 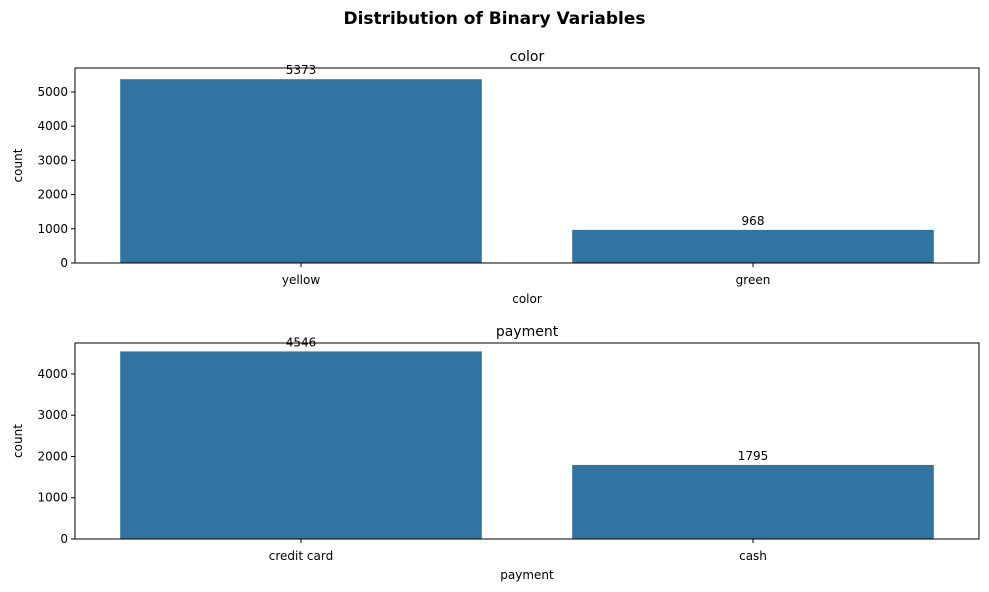 What do you see at coordinates (753, 456) in the screenshot?
I see `bar-data-label: 1795` at bounding box center [753, 456].